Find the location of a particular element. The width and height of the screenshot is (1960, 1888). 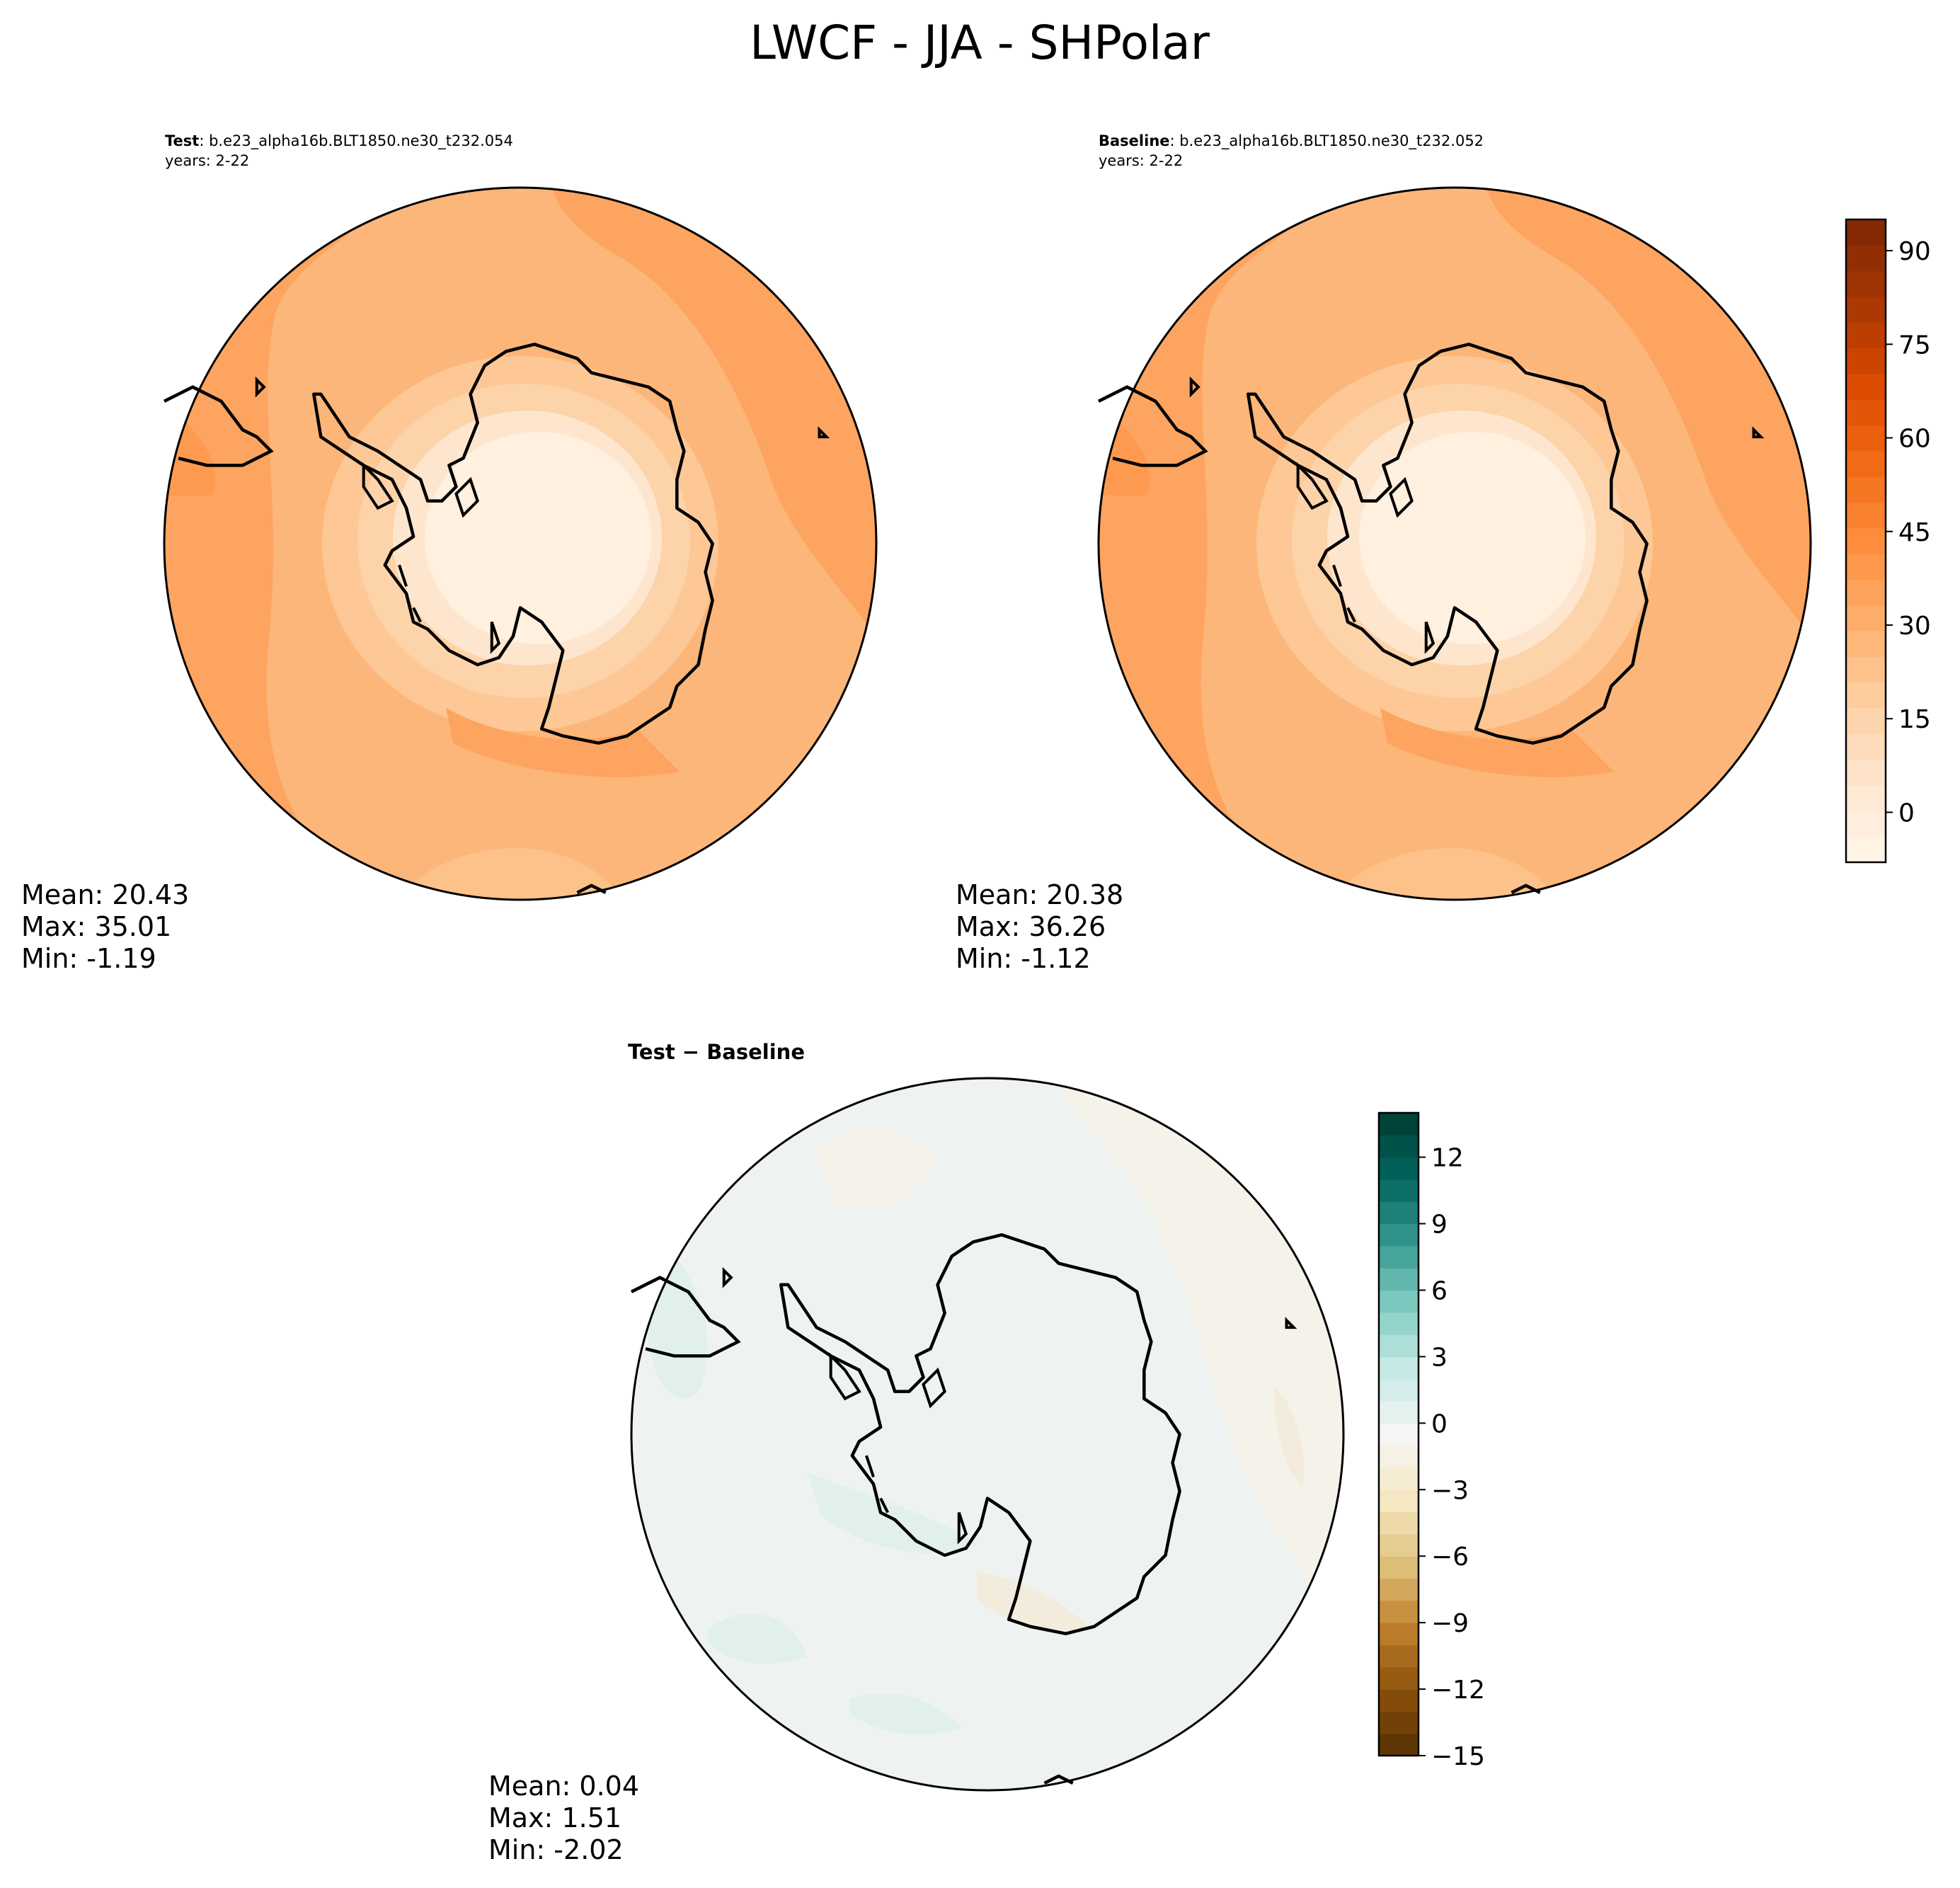

colorbar-tick-label: −9 is located at coordinates (1450, 1623).